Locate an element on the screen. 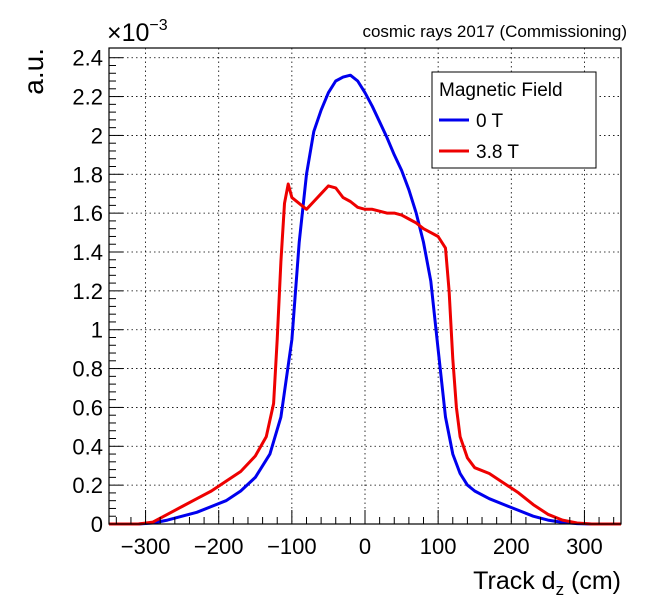 The image size is (659, 612). y-tick-label-10: 2 is located at coordinates (97, 135).